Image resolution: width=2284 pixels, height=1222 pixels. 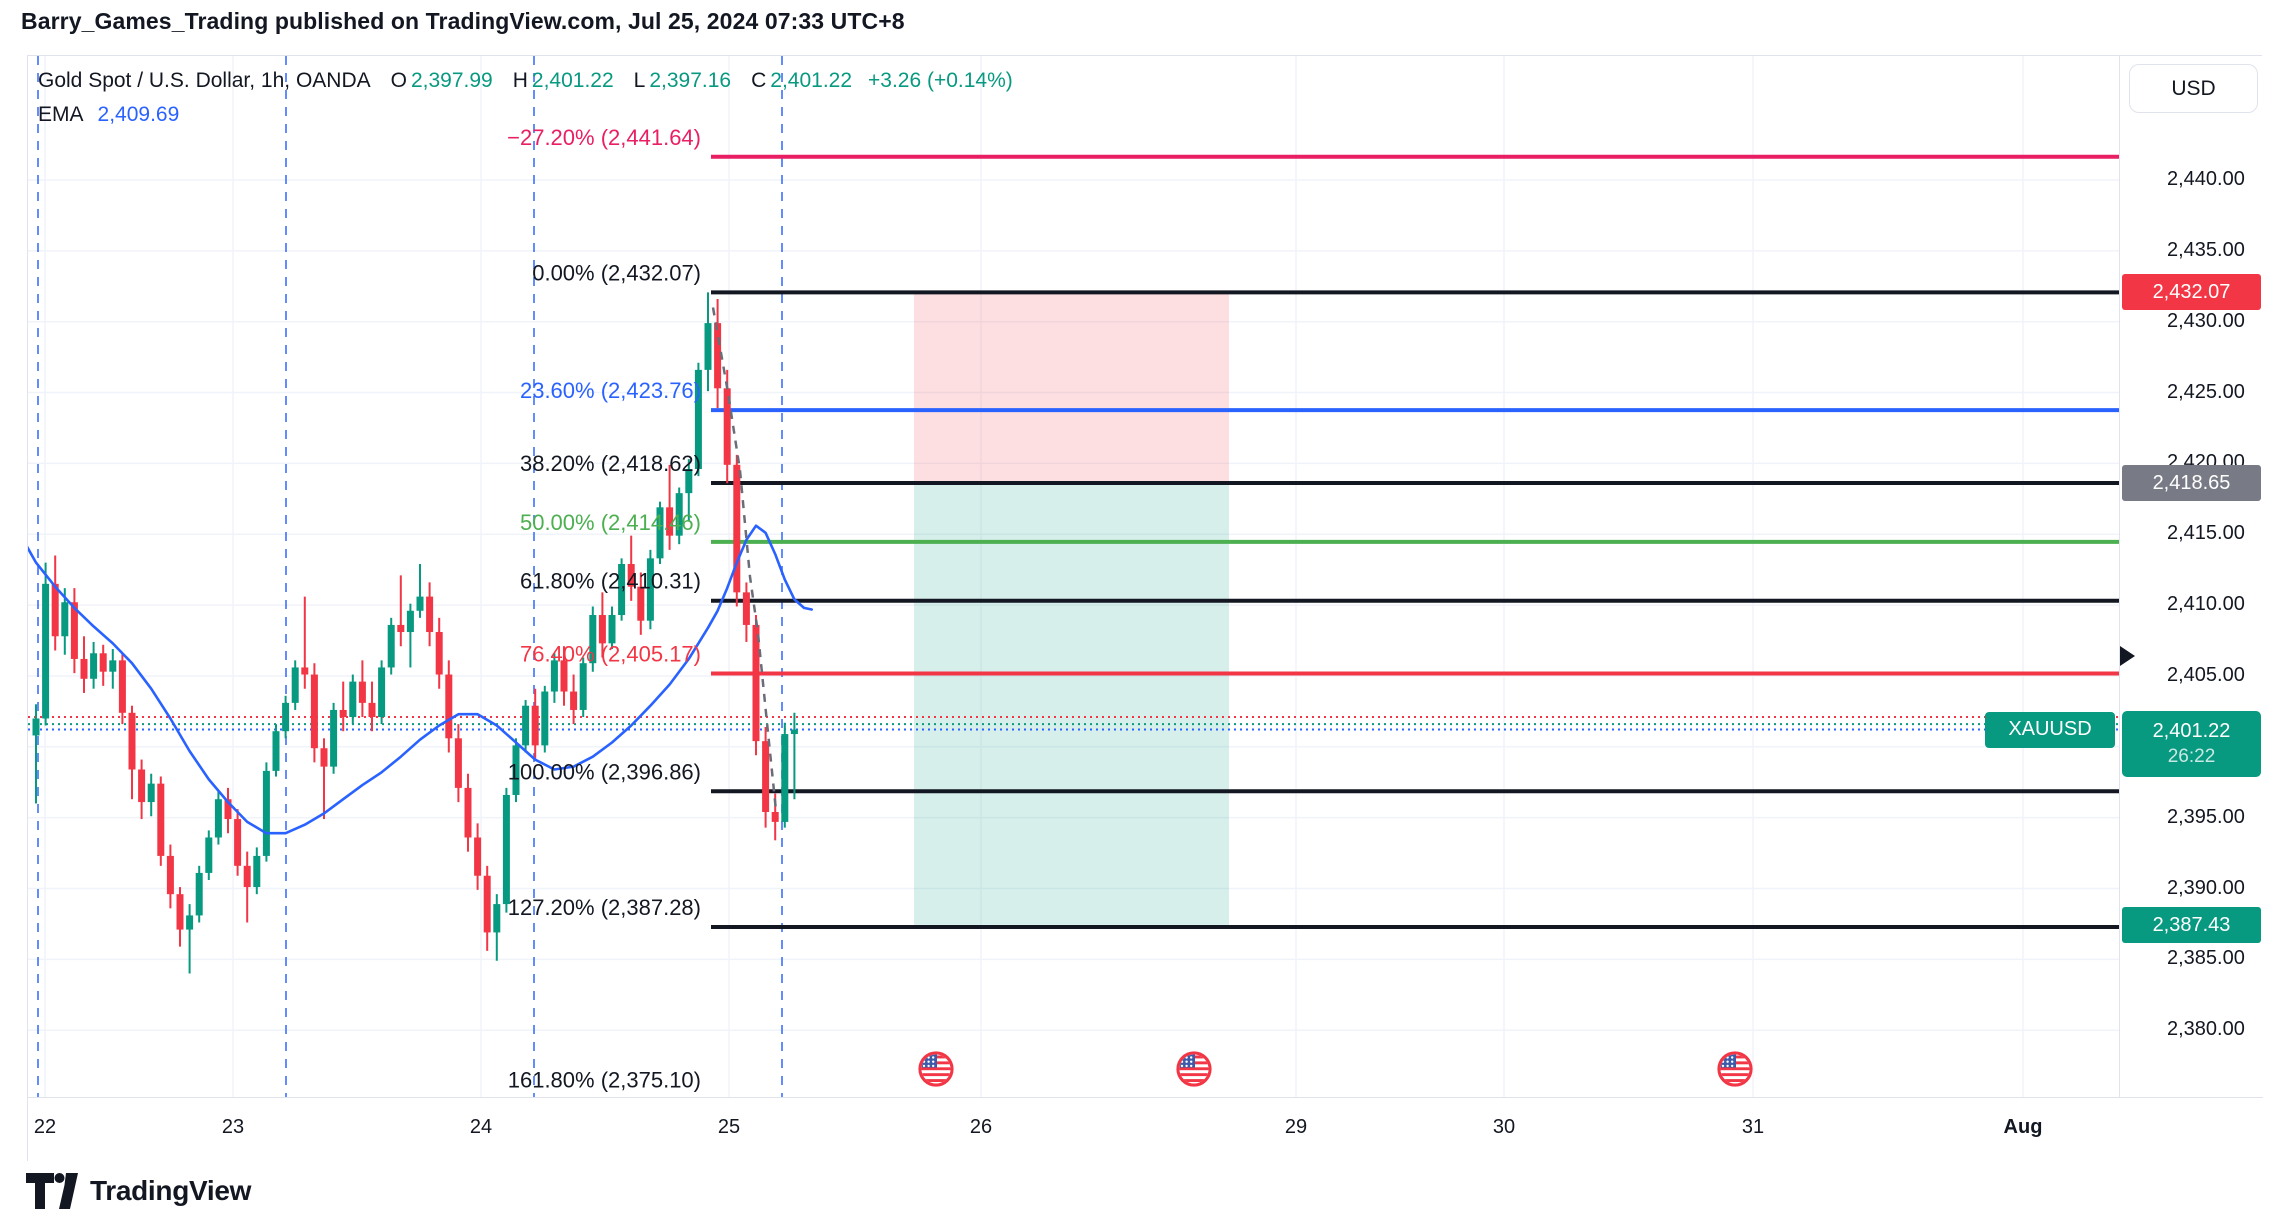 What do you see at coordinates (481, 1127) in the screenshot?
I see `time-axis-label: 24` at bounding box center [481, 1127].